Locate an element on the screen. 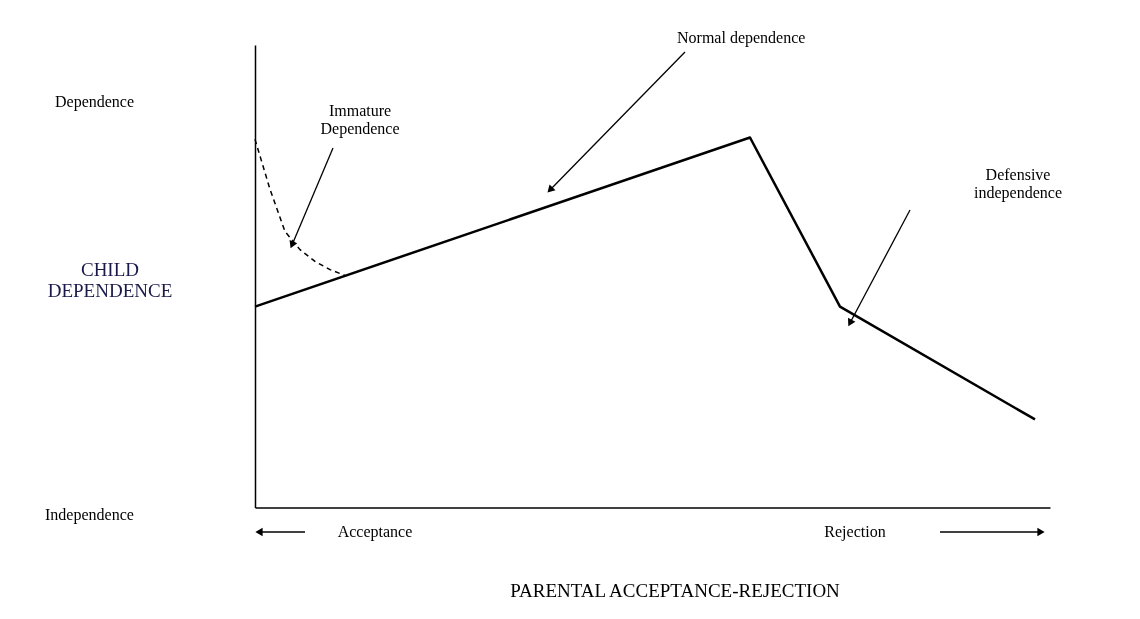 The image size is (1140, 619). text: Normal dependence is located at coordinates (741, 38).